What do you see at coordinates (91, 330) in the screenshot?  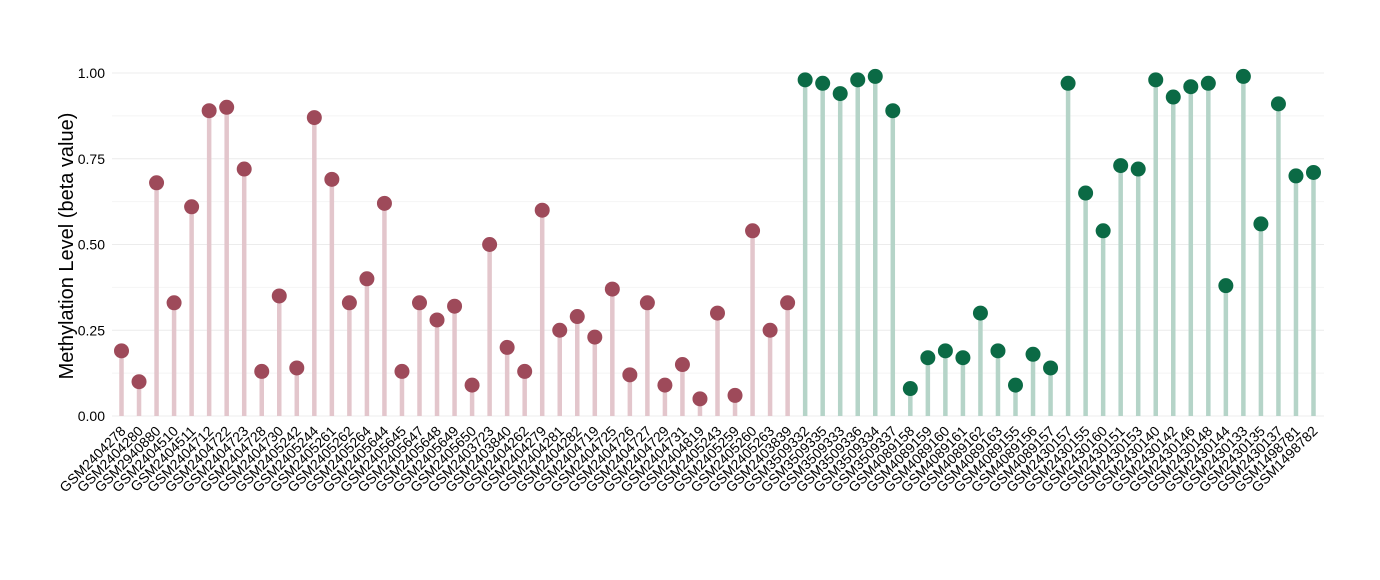 I see `y-tick-label: 0.25` at bounding box center [91, 330].